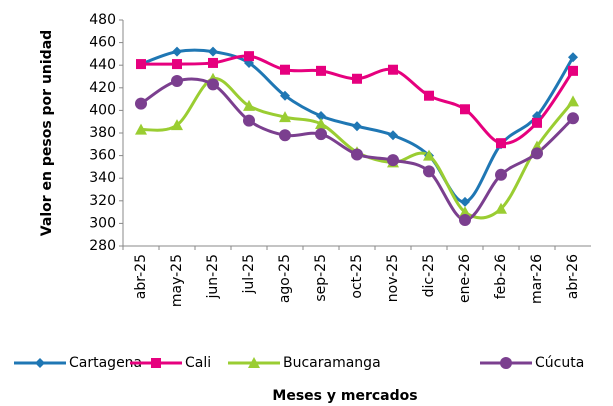 The width and height of the screenshot is (613, 406). Describe the element at coordinates (393, 278) in the screenshot. I see `x-tick-label: nov-25` at that location.